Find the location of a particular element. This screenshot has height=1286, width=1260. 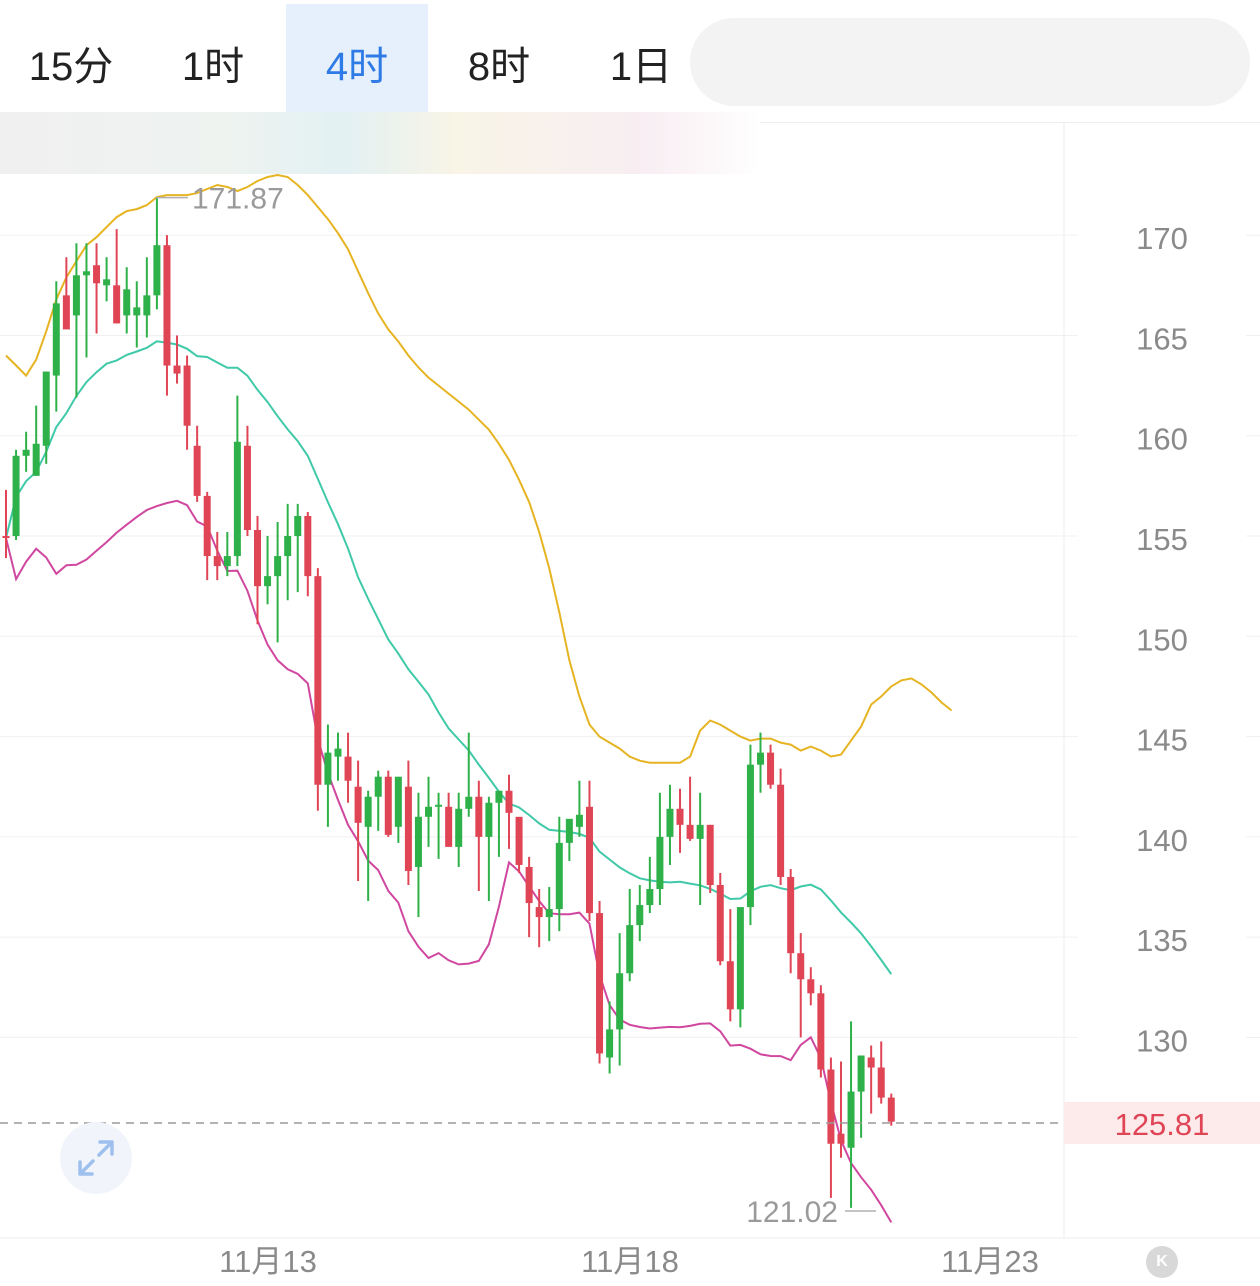

k-icon: K is located at coordinates (1162, 1262).